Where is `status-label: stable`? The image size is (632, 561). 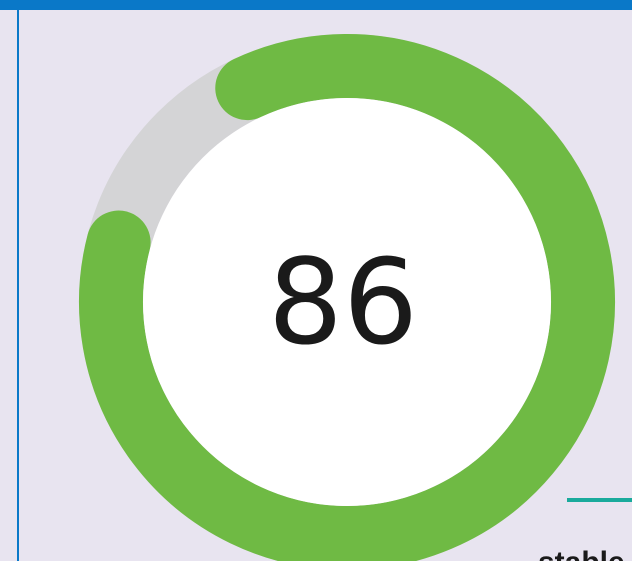 status-label: stable is located at coordinates (581, 553).